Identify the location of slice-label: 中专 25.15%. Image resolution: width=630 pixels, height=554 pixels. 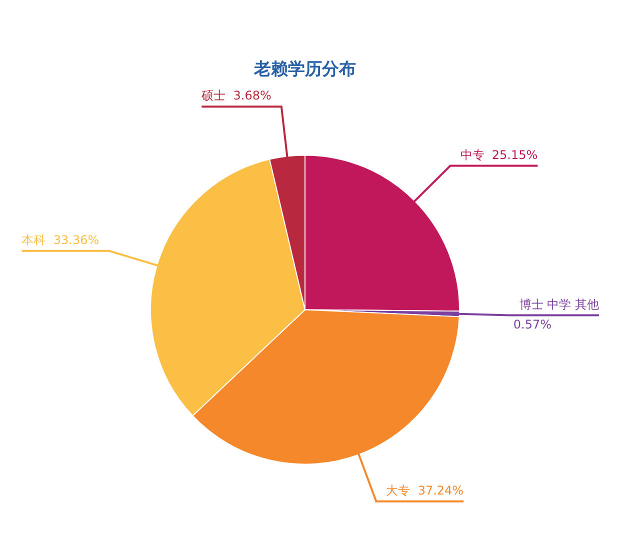
(499, 155).